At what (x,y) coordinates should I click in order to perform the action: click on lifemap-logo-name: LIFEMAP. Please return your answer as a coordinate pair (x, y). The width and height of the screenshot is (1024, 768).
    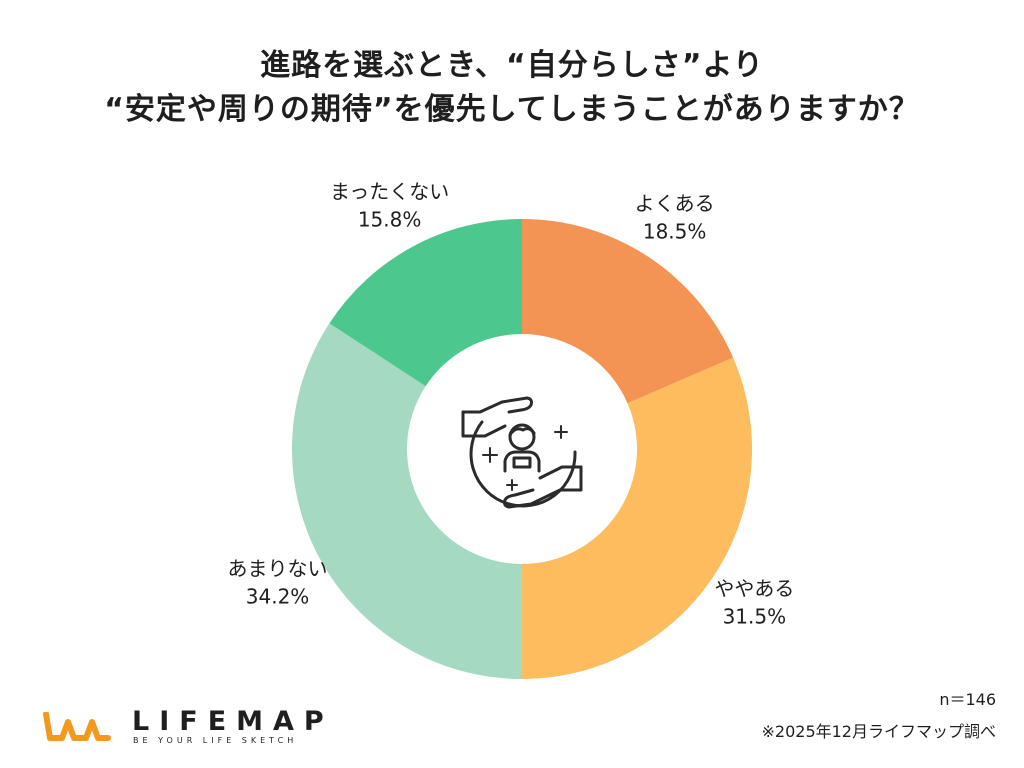
    Looking at the image, I should click on (233, 721).